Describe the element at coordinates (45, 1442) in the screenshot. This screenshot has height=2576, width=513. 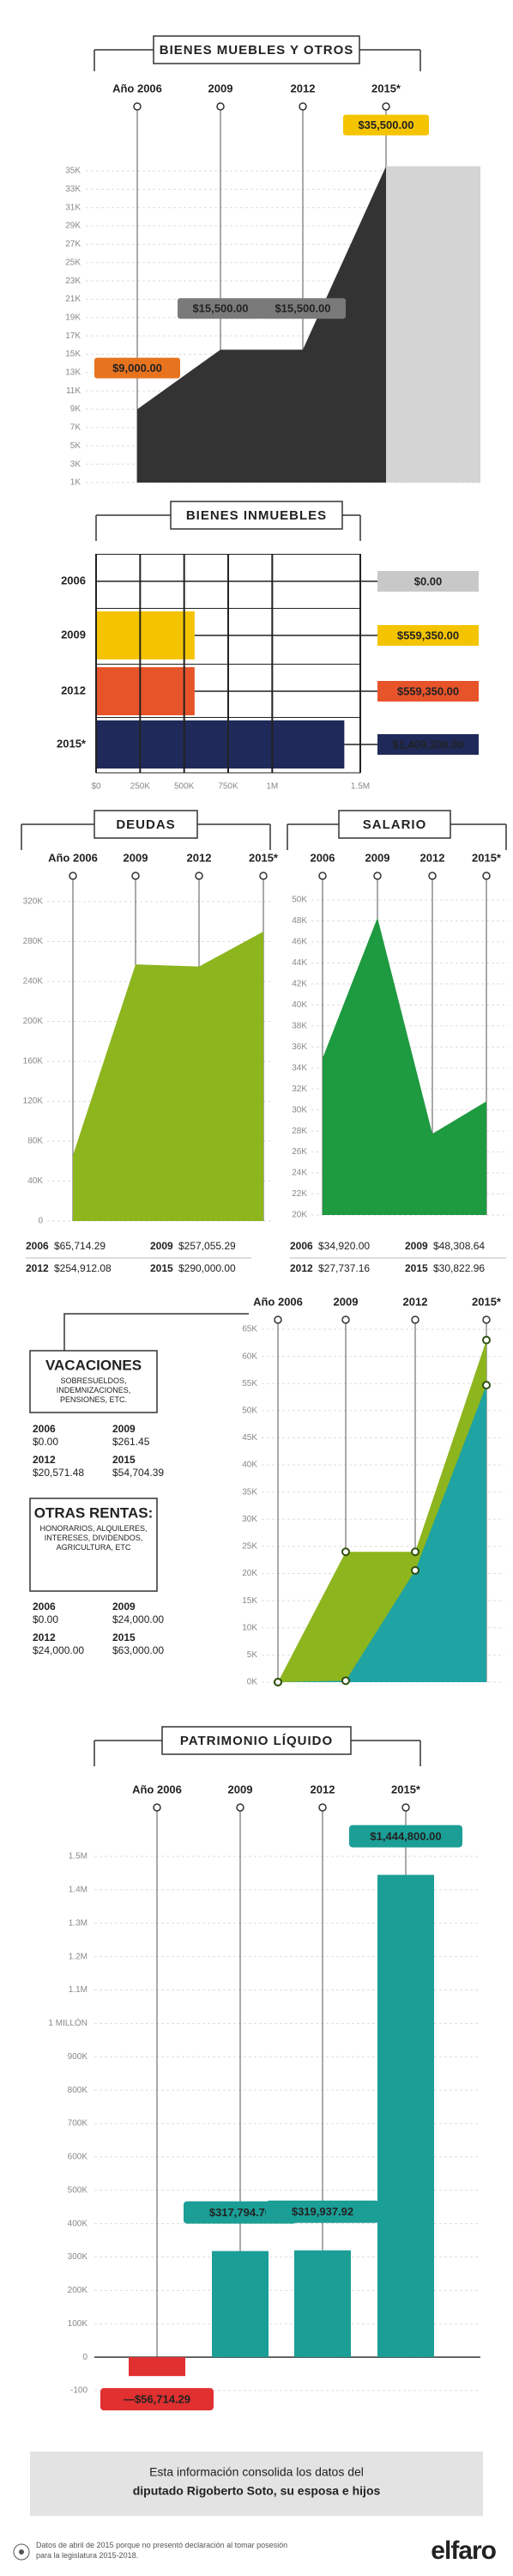
I see `table-value: $0.00` at that location.